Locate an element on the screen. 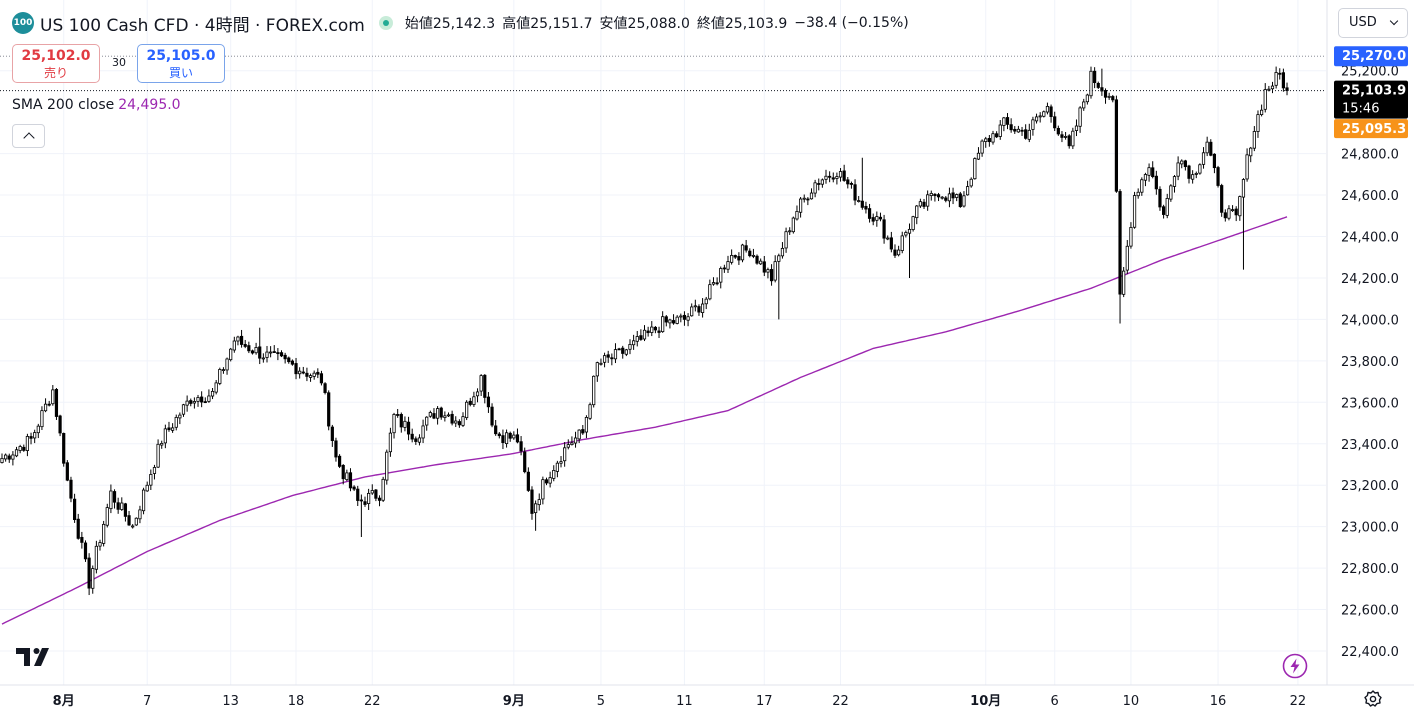 This screenshot has width=1414, height=721. tradingview-logo is located at coordinates (36, 656).